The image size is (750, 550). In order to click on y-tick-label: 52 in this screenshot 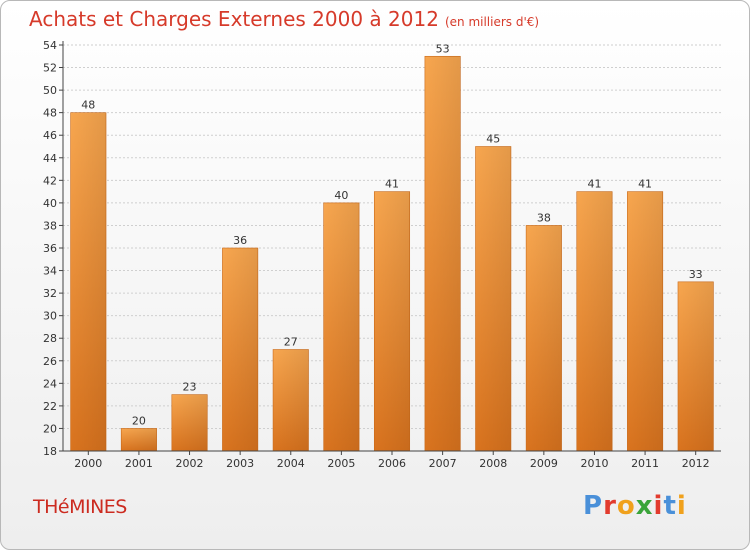, I will do `click(50, 68)`.